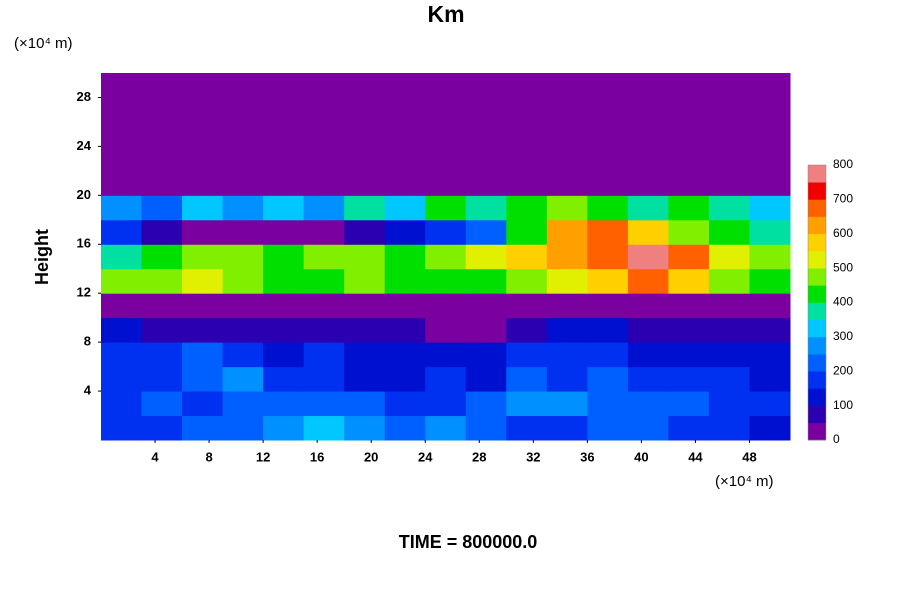  I want to click on colorbar-tick-label: 400, so click(843, 302).